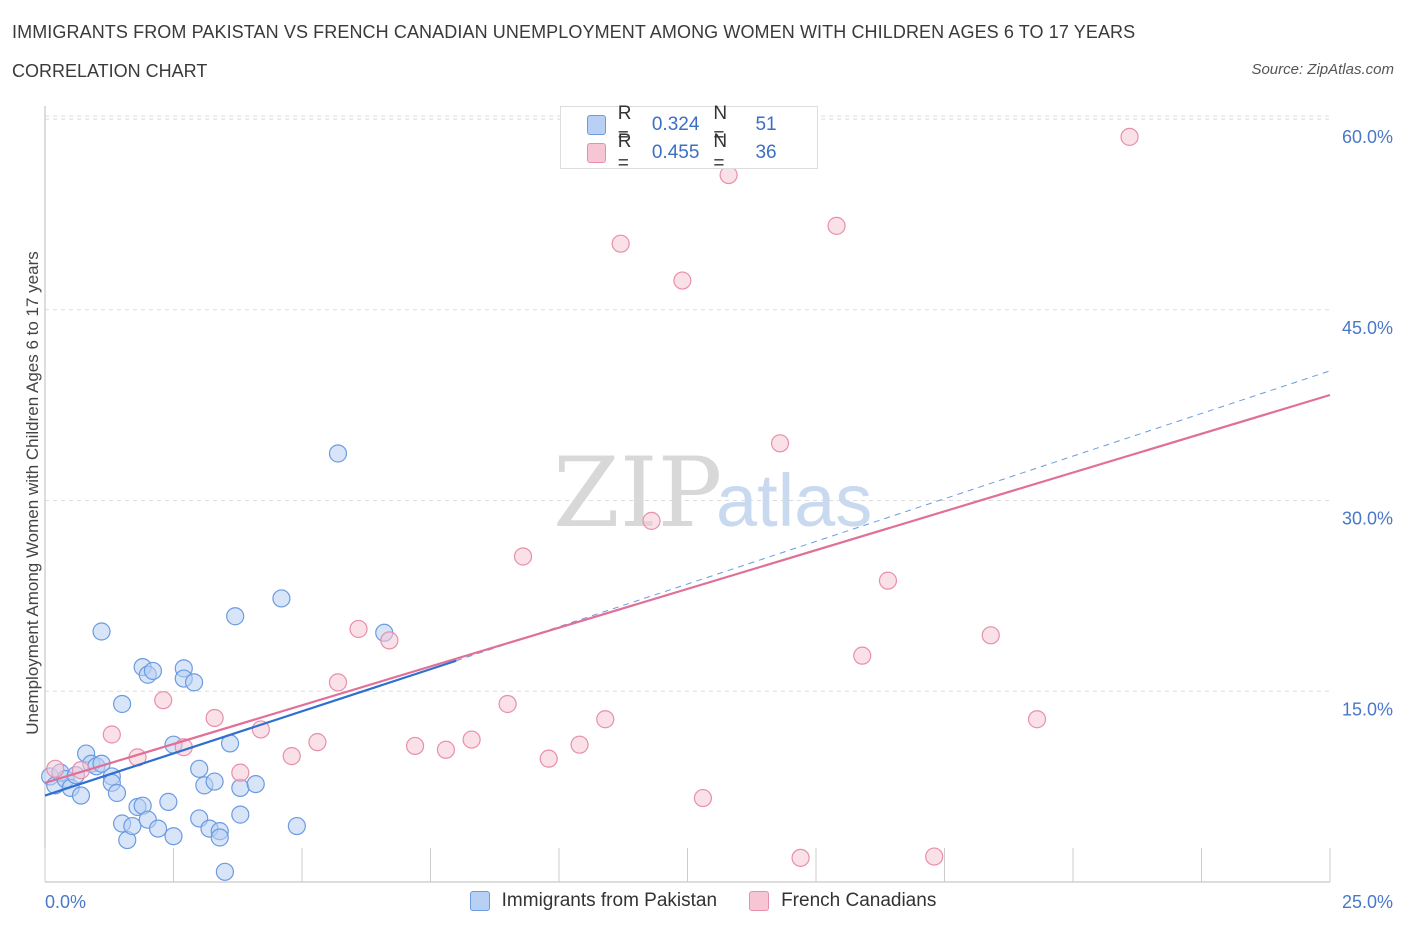 This screenshot has width=1406, height=930. What do you see at coordinates (65, 902) in the screenshot?
I see `x-tick-label-min: 0.0%` at bounding box center [65, 902].